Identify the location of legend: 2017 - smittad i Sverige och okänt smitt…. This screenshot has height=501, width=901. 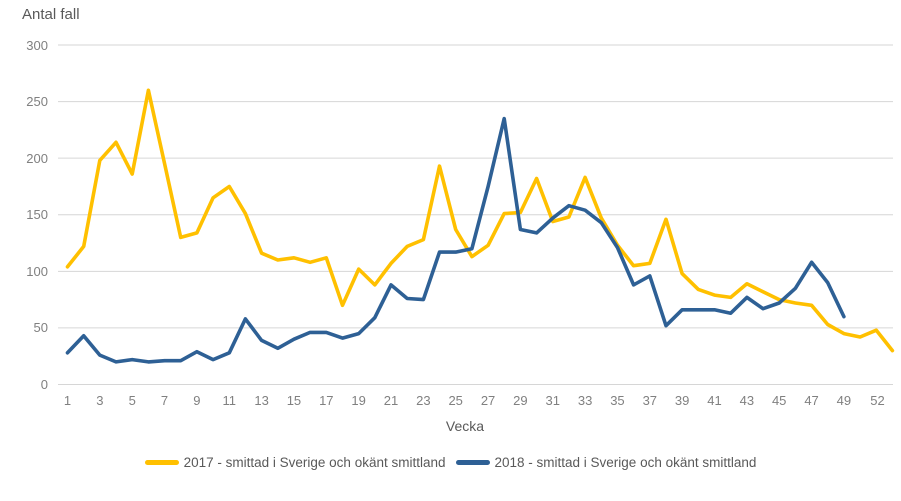
(450, 462).